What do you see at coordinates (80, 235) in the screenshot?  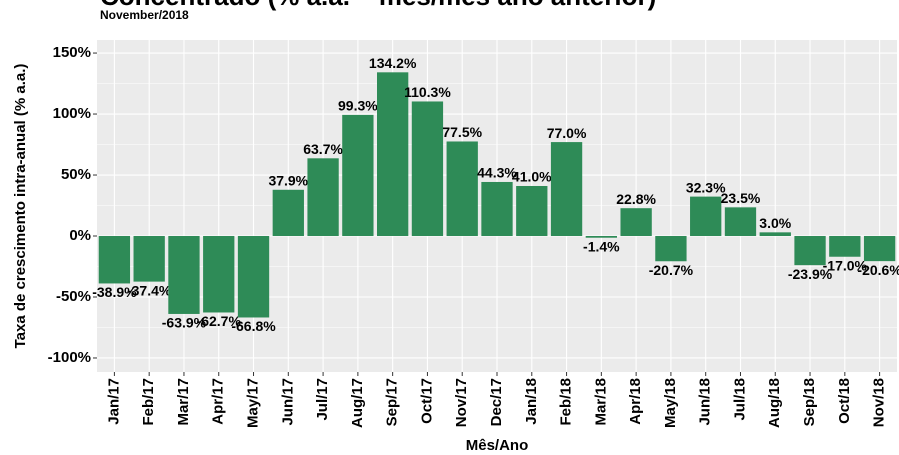 I see `y-tick-label: 0%` at bounding box center [80, 235].